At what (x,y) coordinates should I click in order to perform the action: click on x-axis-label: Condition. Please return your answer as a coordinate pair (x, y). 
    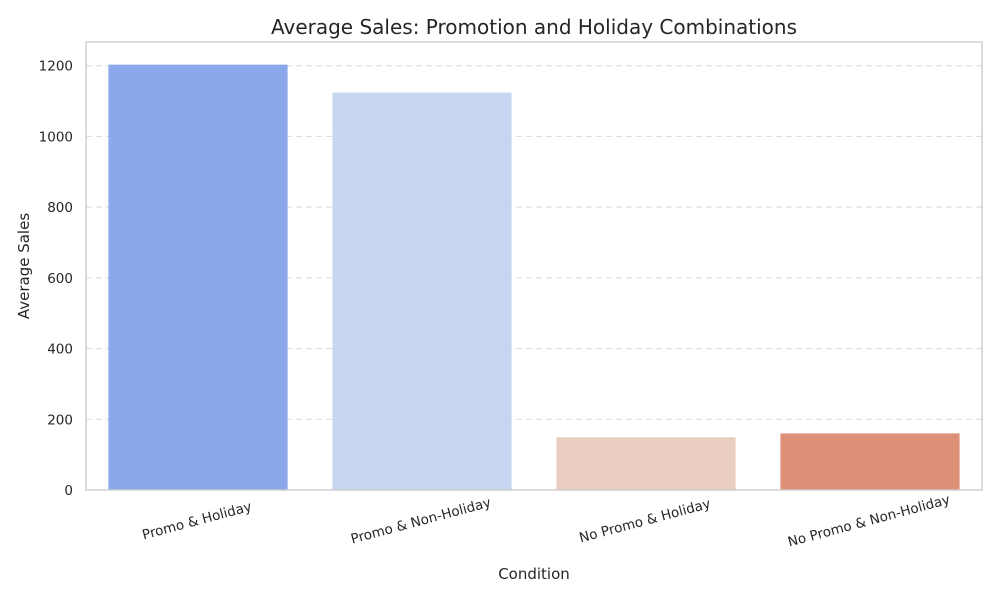
    Looking at the image, I should click on (534, 574).